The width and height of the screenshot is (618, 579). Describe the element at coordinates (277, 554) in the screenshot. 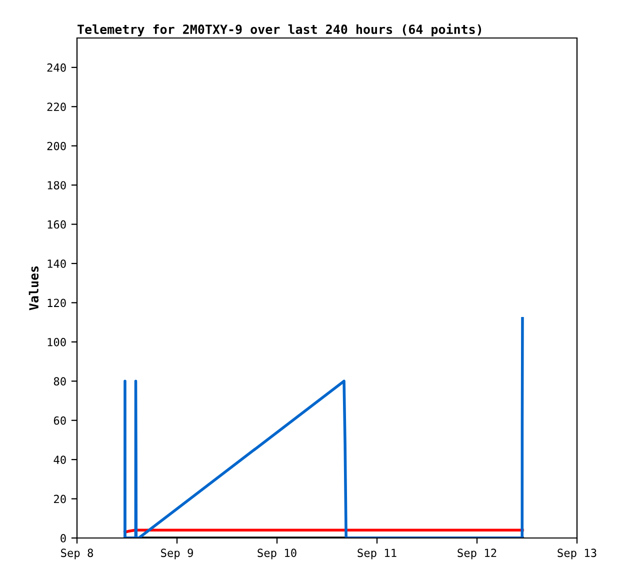

I see `x-tick-label: Sep 10` at that location.